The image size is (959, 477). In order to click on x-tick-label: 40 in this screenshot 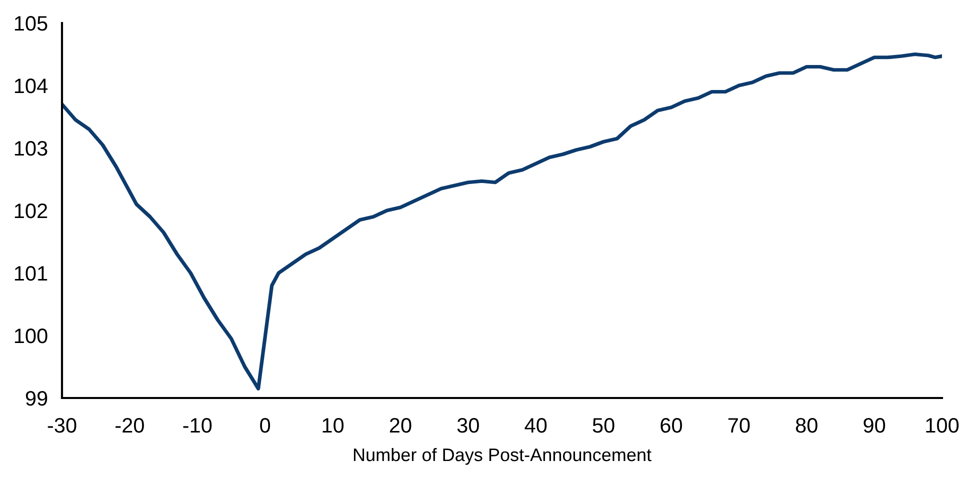, I will do `click(535, 425)`.